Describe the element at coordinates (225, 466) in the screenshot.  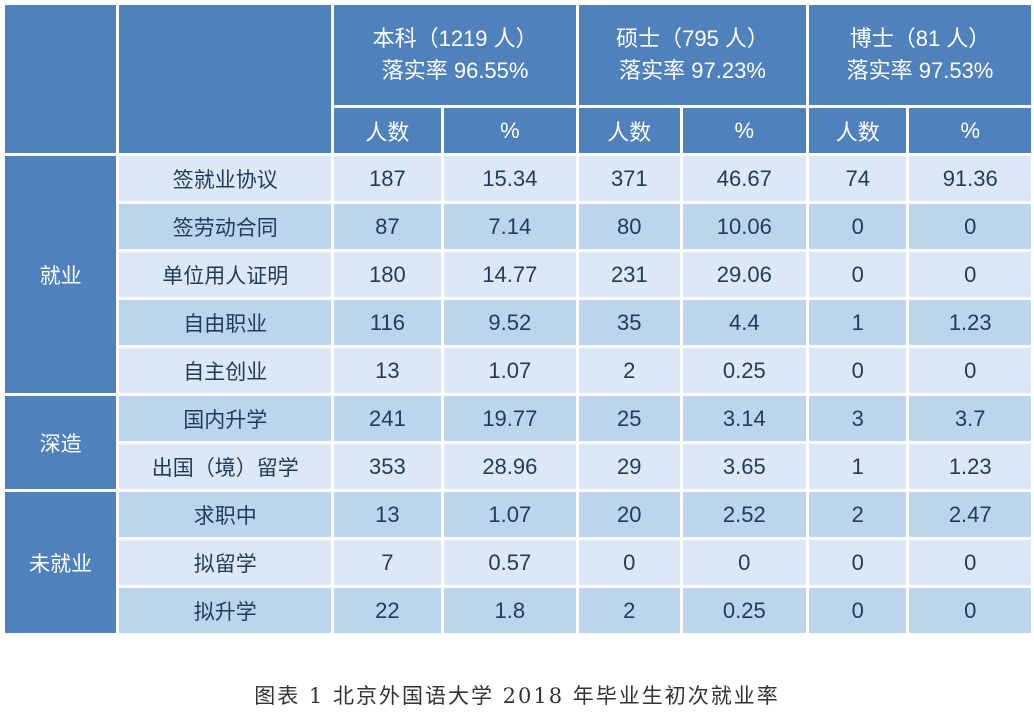
I see `row-label: 出国（境）留学` at that location.